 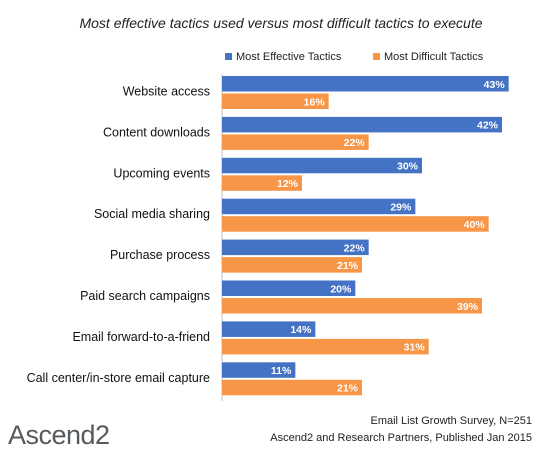 What do you see at coordinates (355, 224) in the screenshot?
I see `bar-difficult-social-media-sharing` at bounding box center [355, 224].